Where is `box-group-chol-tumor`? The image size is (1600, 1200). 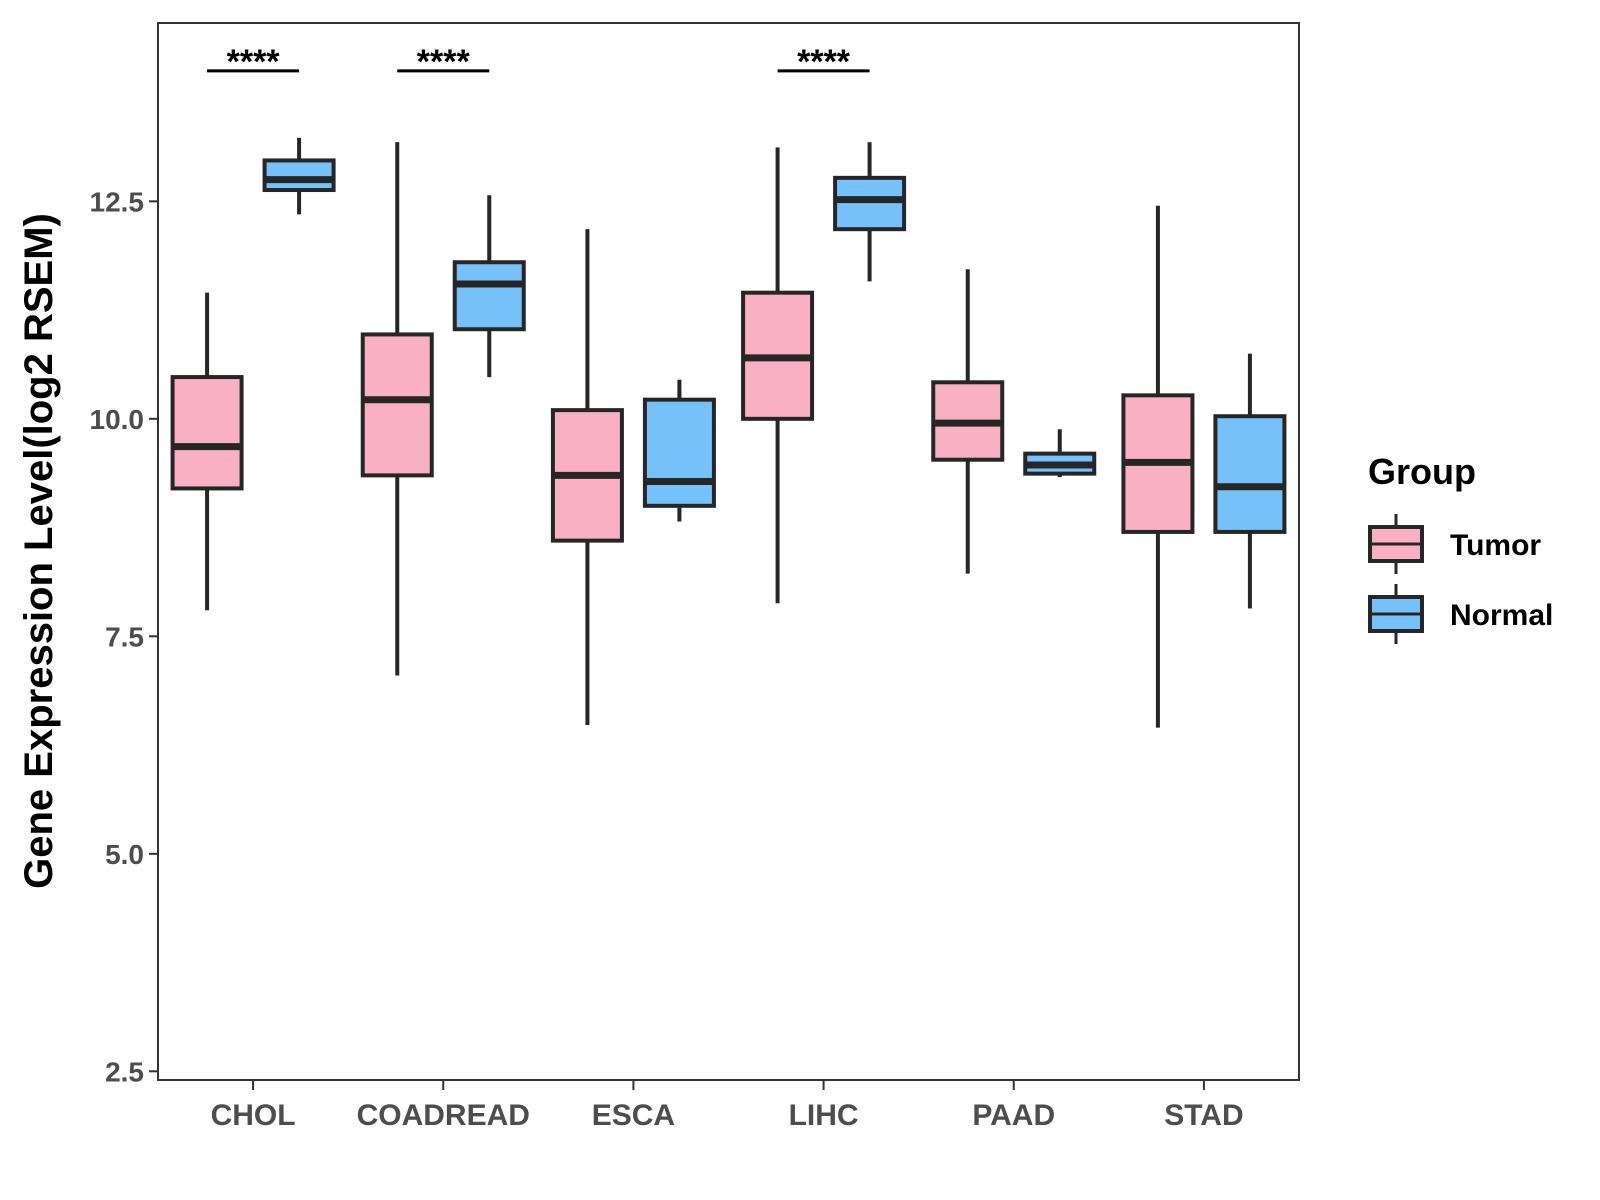
box-group-chol-tumor is located at coordinates (207, 451).